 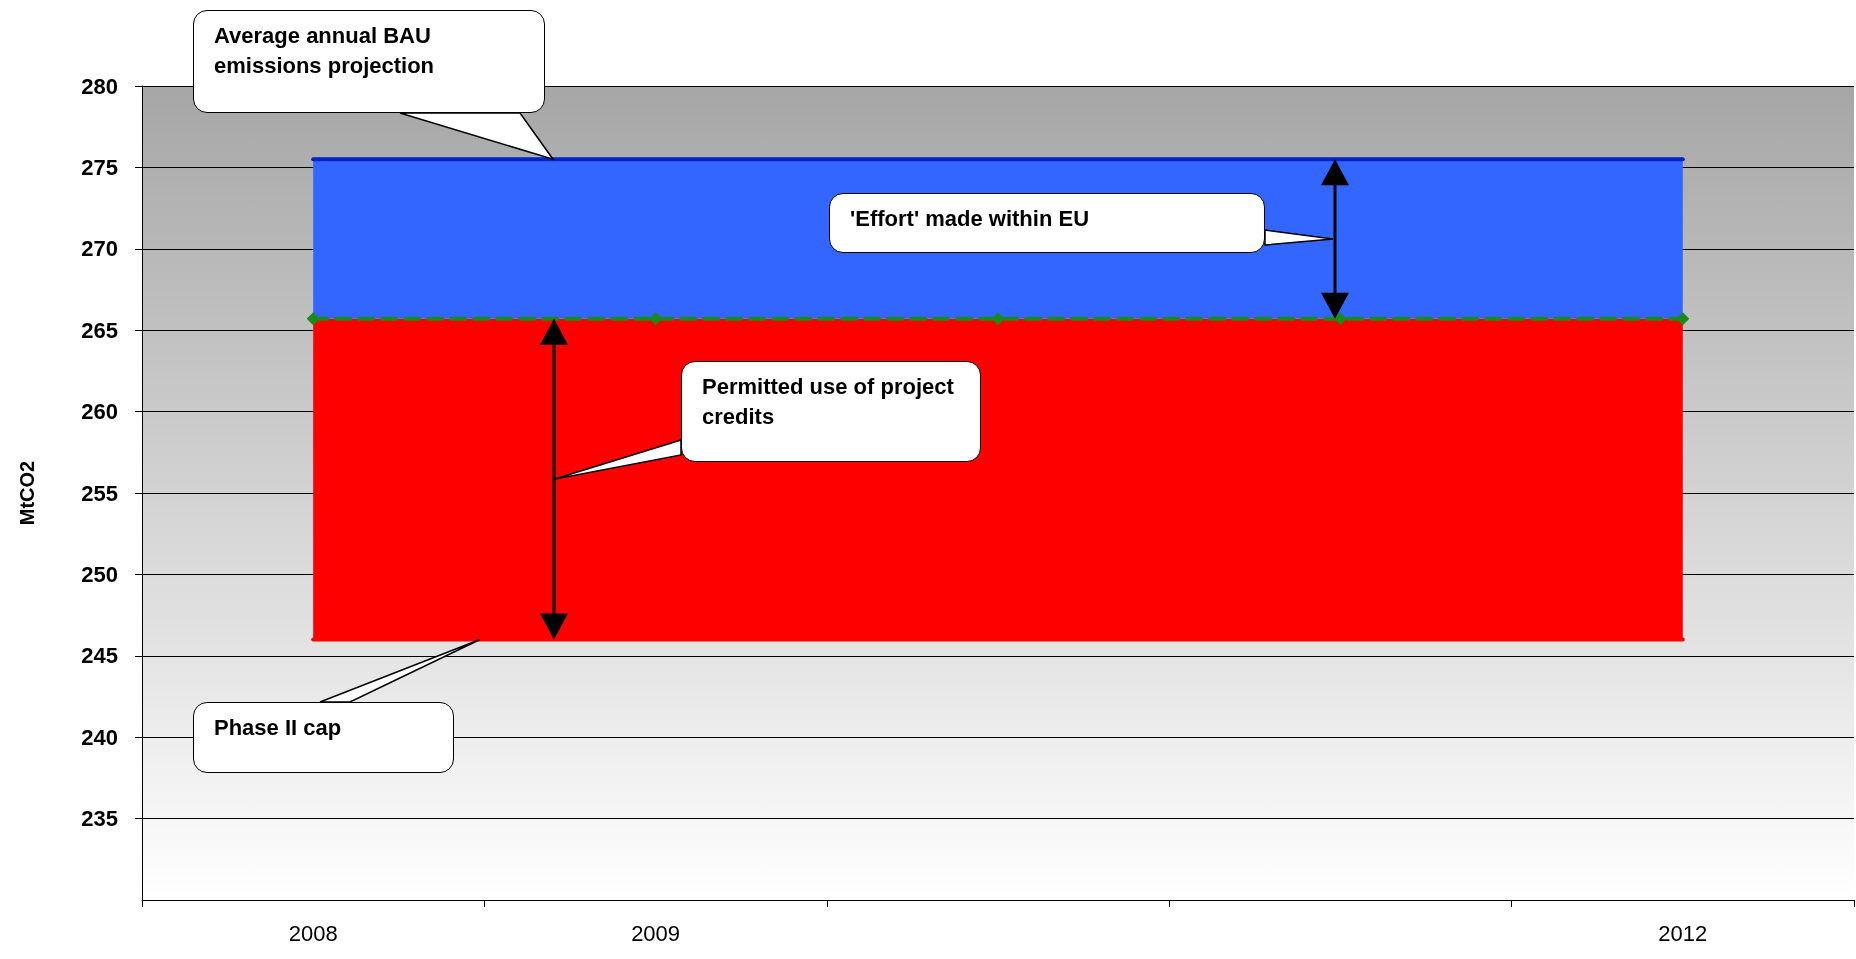 What do you see at coordinates (99, 86) in the screenshot?
I see `y-tick-label: 280` at bounding box center [99, 86].